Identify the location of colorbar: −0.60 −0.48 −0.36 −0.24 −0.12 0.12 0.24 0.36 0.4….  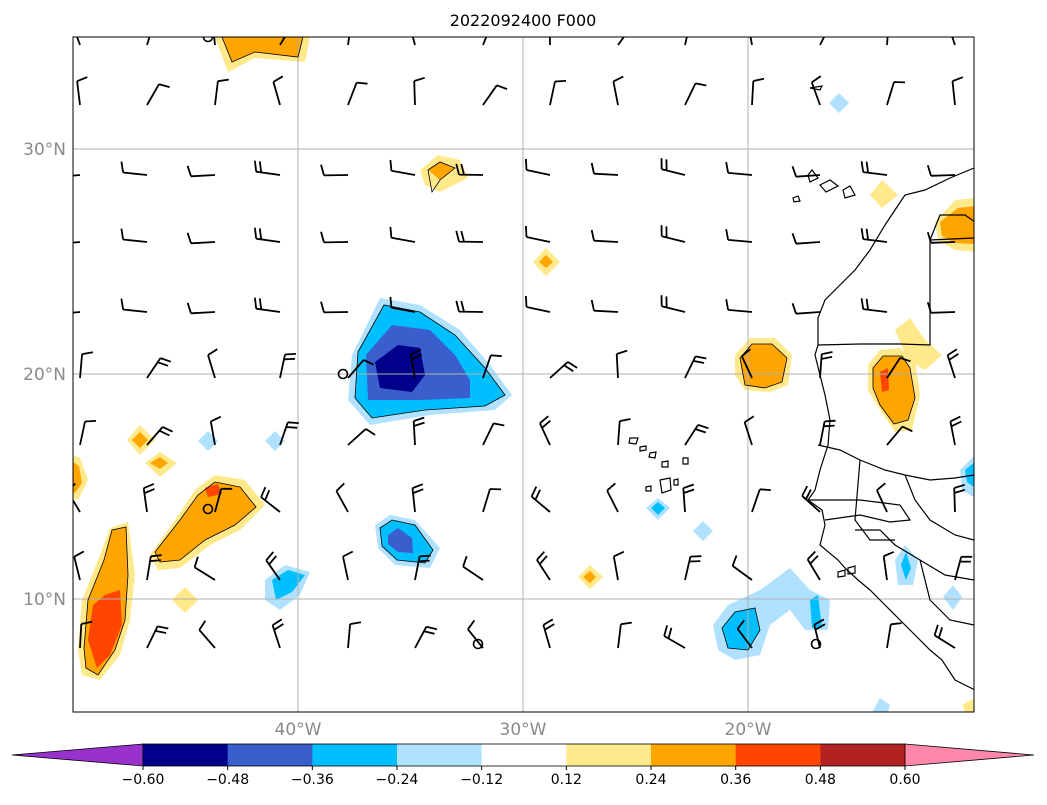
(523, 765).